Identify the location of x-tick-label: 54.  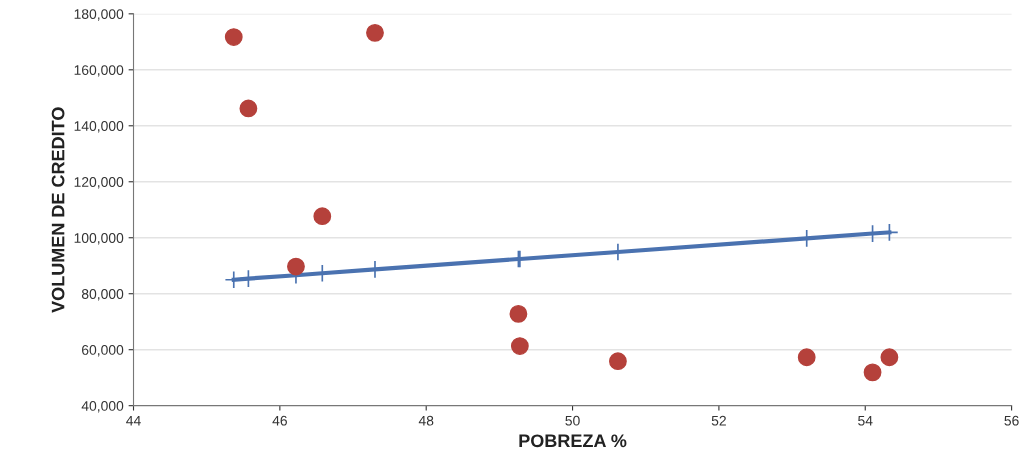
(865, 420).